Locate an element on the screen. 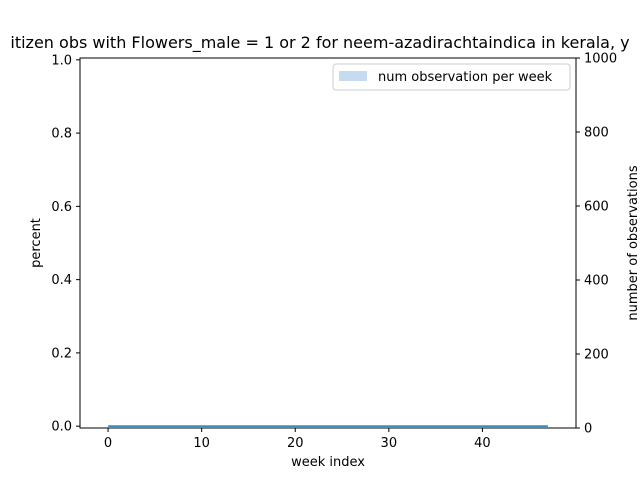  legend-box is located at coordinates (451, 77).